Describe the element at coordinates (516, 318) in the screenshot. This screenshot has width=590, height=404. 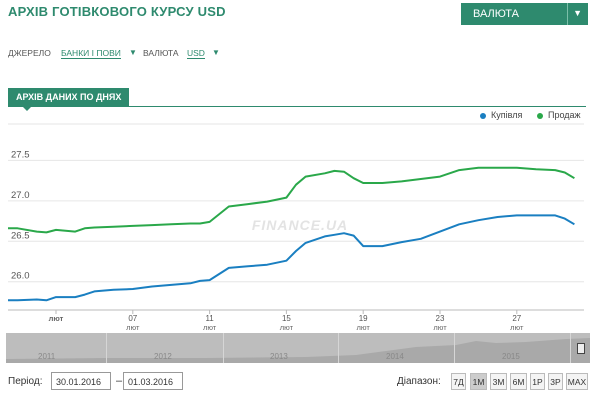
I see `x-tick-label: 27` at that location.